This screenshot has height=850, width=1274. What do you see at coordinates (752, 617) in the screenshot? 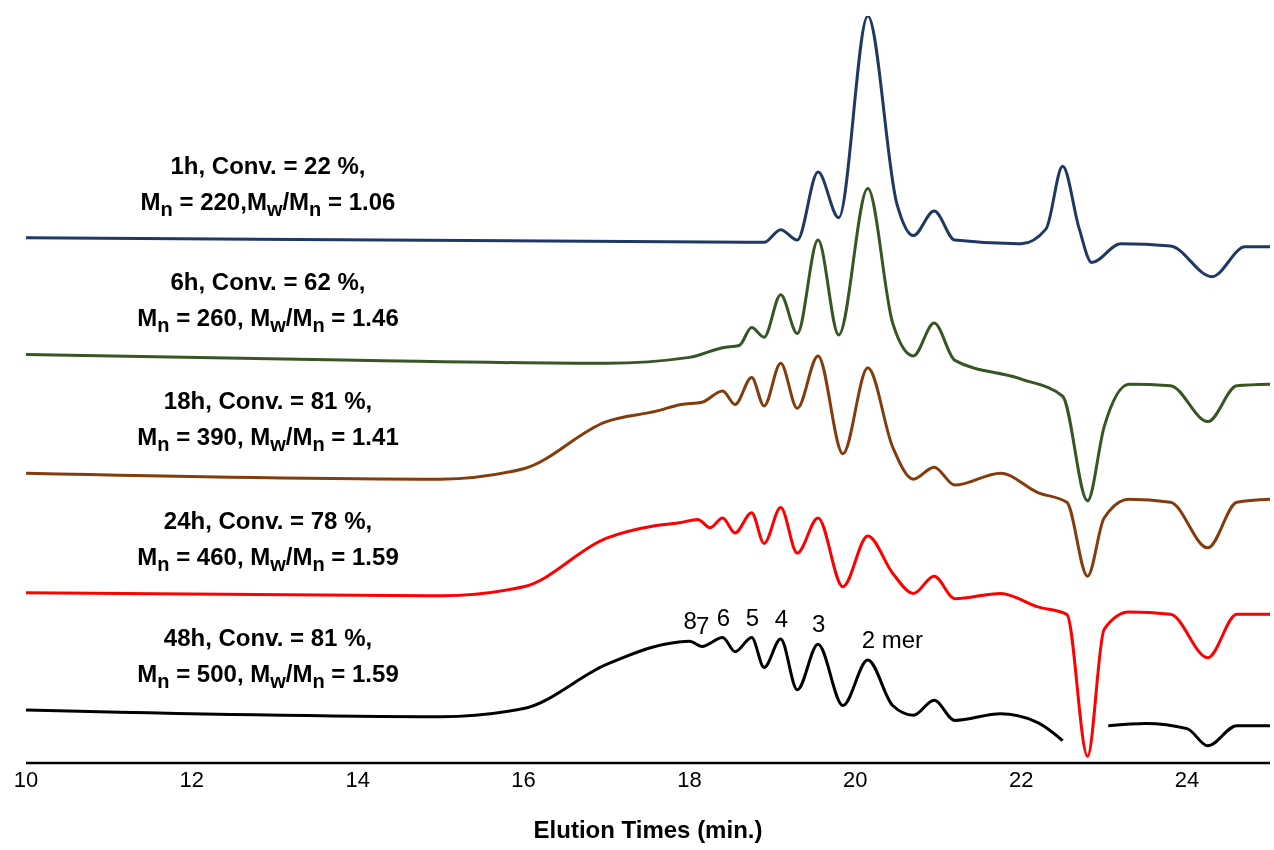
I see `annotation: 5` at bounding box center [752, 617].